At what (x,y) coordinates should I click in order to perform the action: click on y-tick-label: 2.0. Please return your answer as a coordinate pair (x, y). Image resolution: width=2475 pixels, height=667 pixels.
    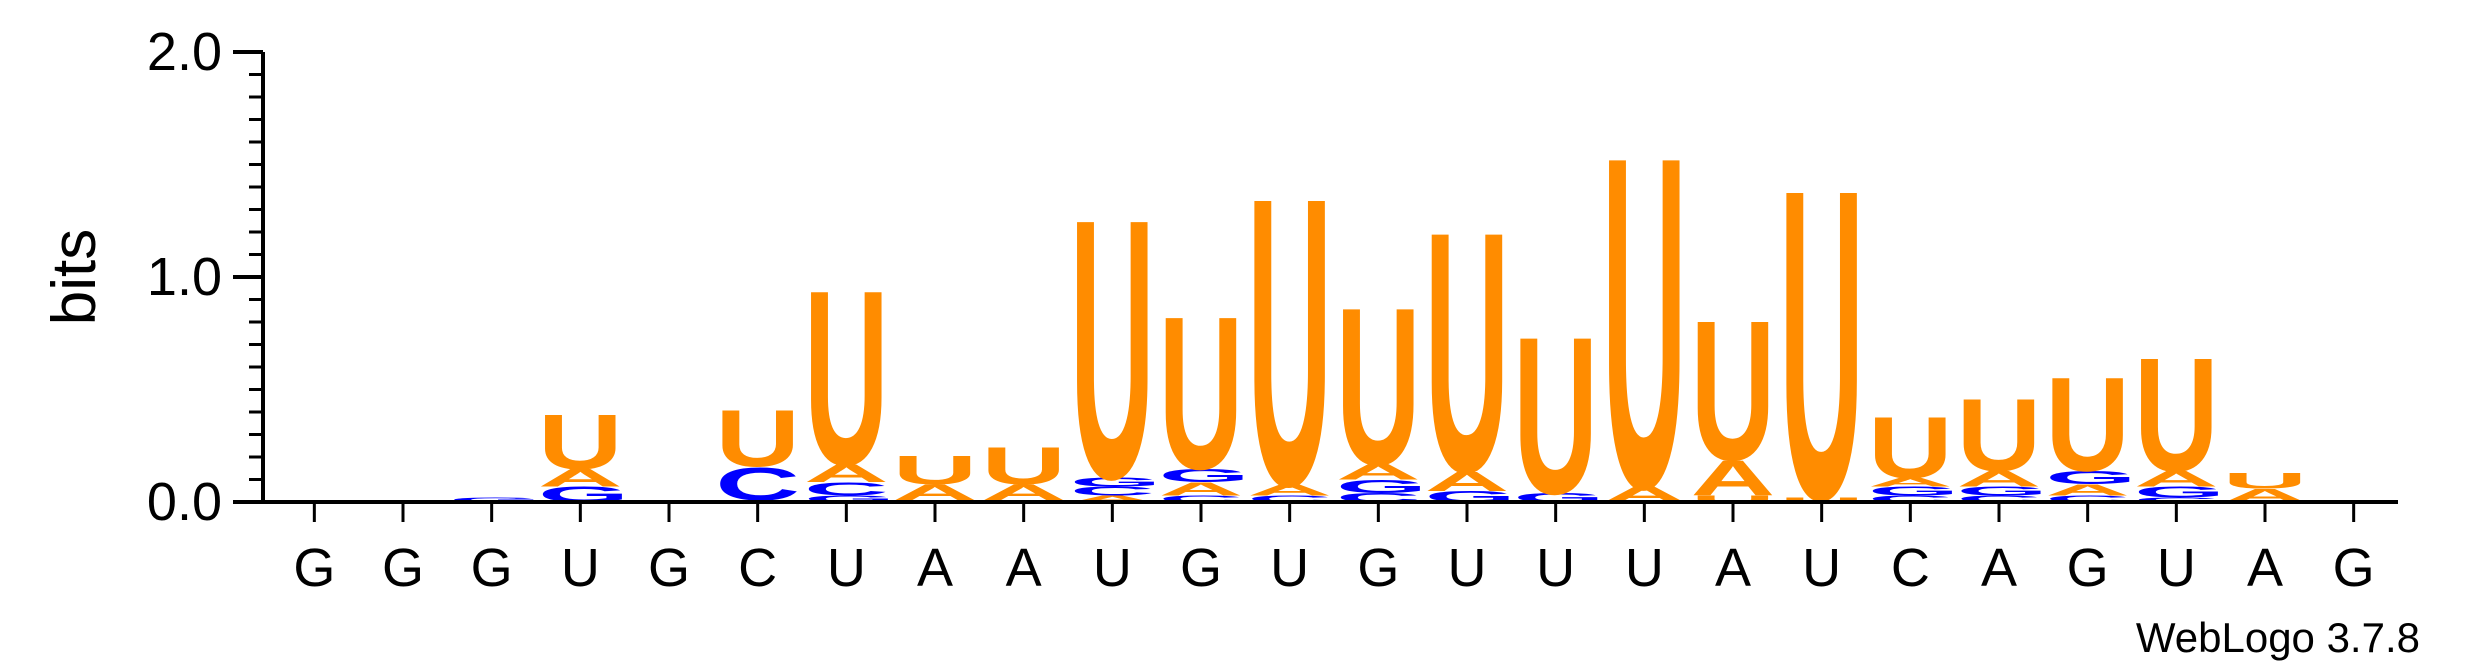
    Looking at the image, I should click on (184, 52).